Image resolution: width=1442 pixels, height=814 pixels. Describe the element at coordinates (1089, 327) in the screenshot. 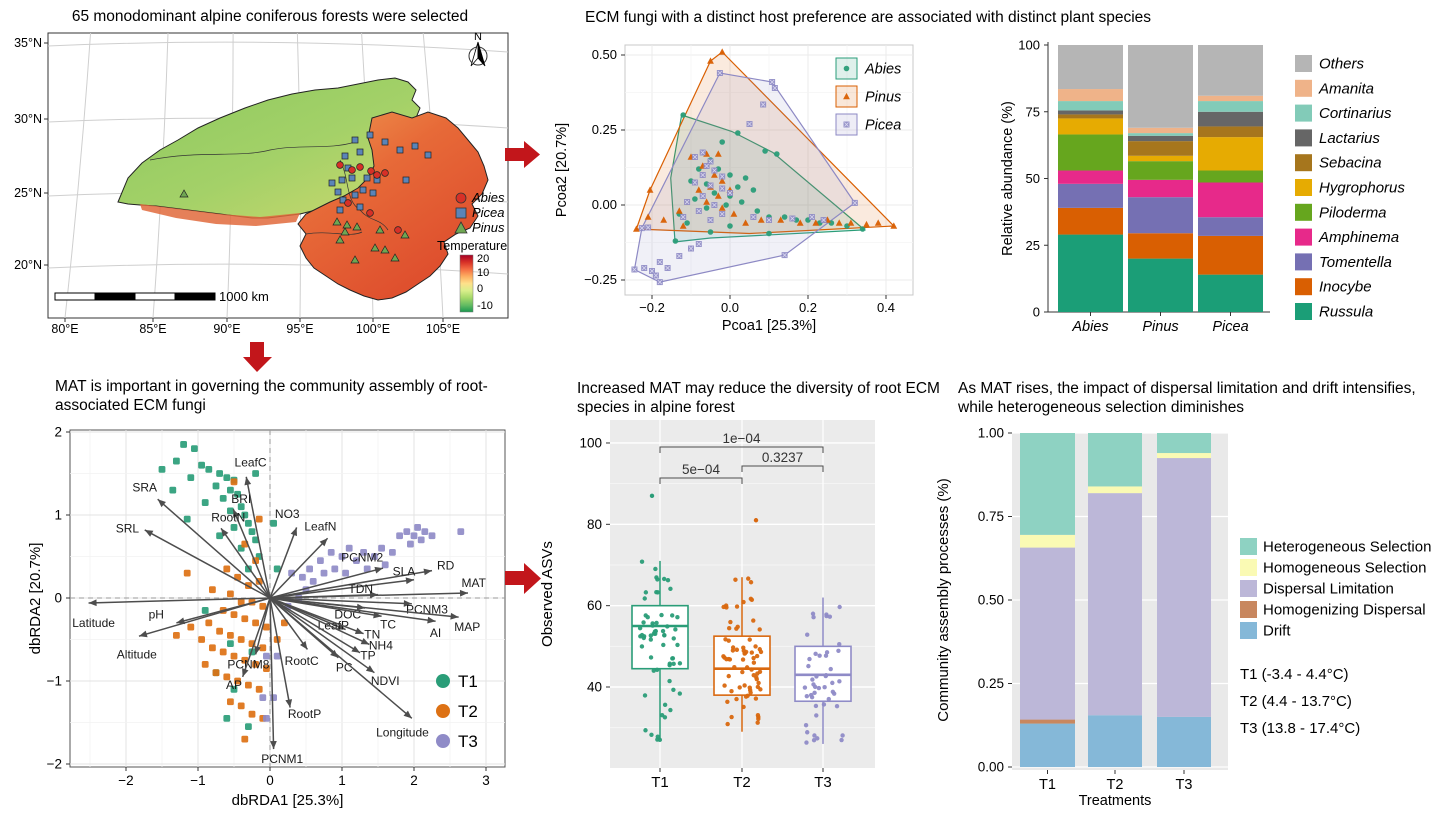

I see `abundance-x-tick-label: Abies` at that location.